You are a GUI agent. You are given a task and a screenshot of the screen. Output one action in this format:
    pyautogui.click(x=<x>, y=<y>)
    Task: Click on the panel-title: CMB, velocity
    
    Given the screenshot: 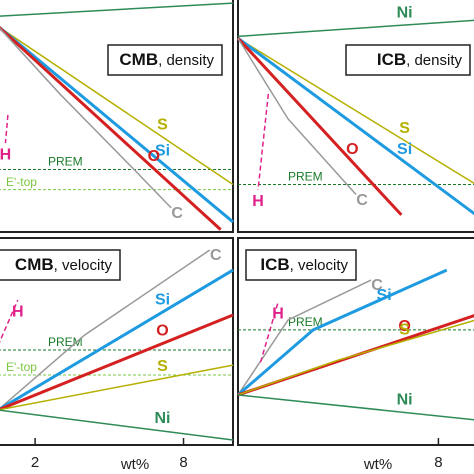 What is the action you would take?
    pyautogui.click(x=64, y=264)
    